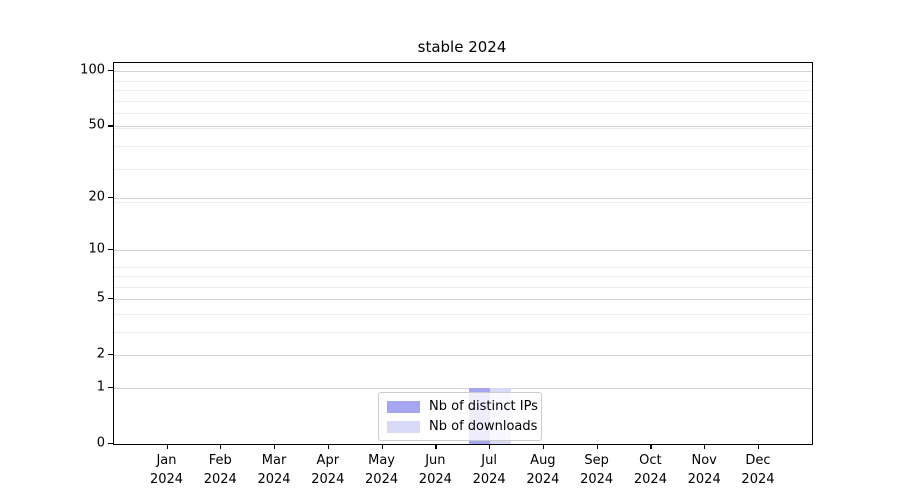  Describe the element at coordinates (220, 470) in the screenshot. I see `x-tick-label-feb: Feb 2024` at that location.